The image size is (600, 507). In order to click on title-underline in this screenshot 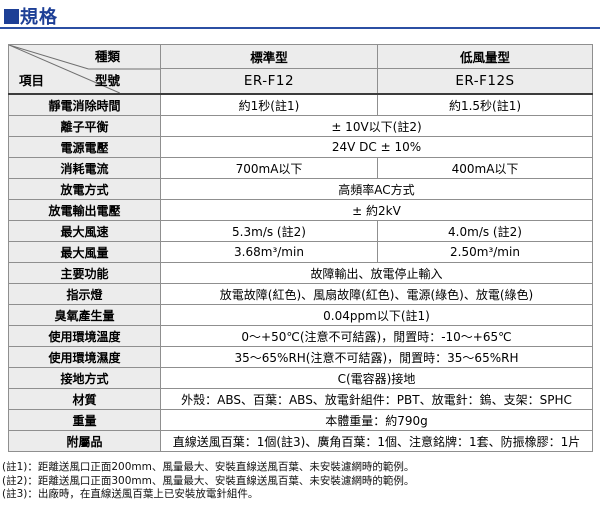, I will do `click(300, 28)`.